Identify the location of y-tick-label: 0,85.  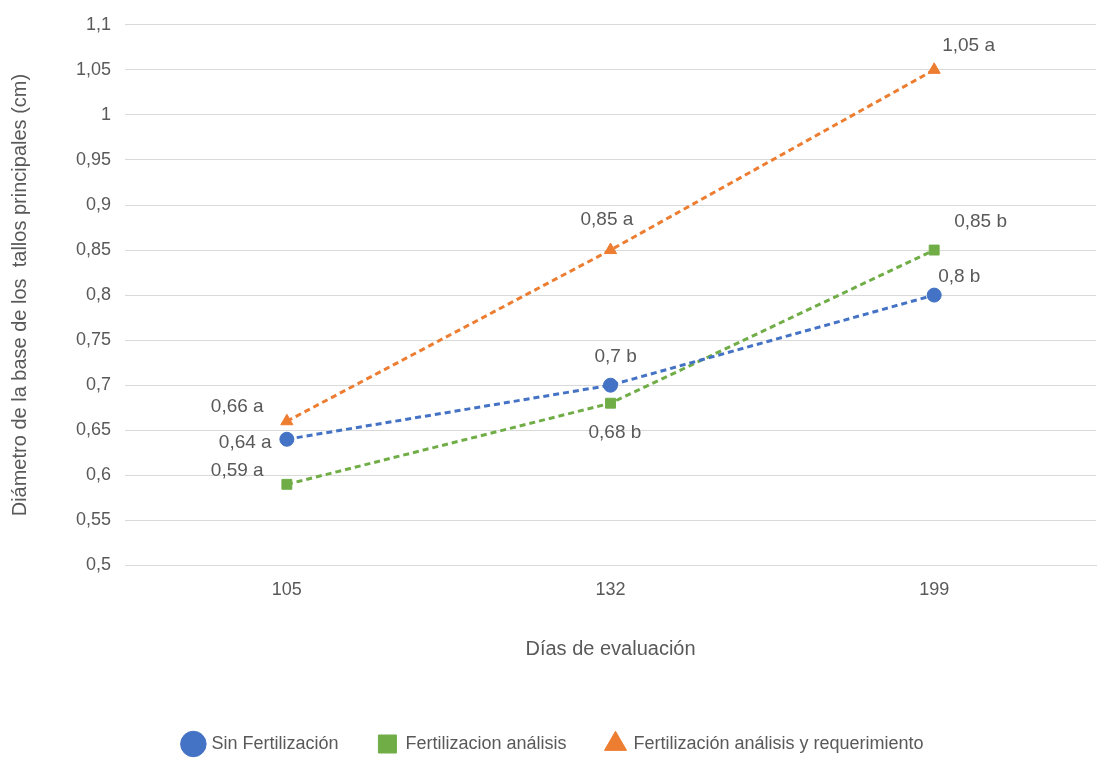
(93, 249).